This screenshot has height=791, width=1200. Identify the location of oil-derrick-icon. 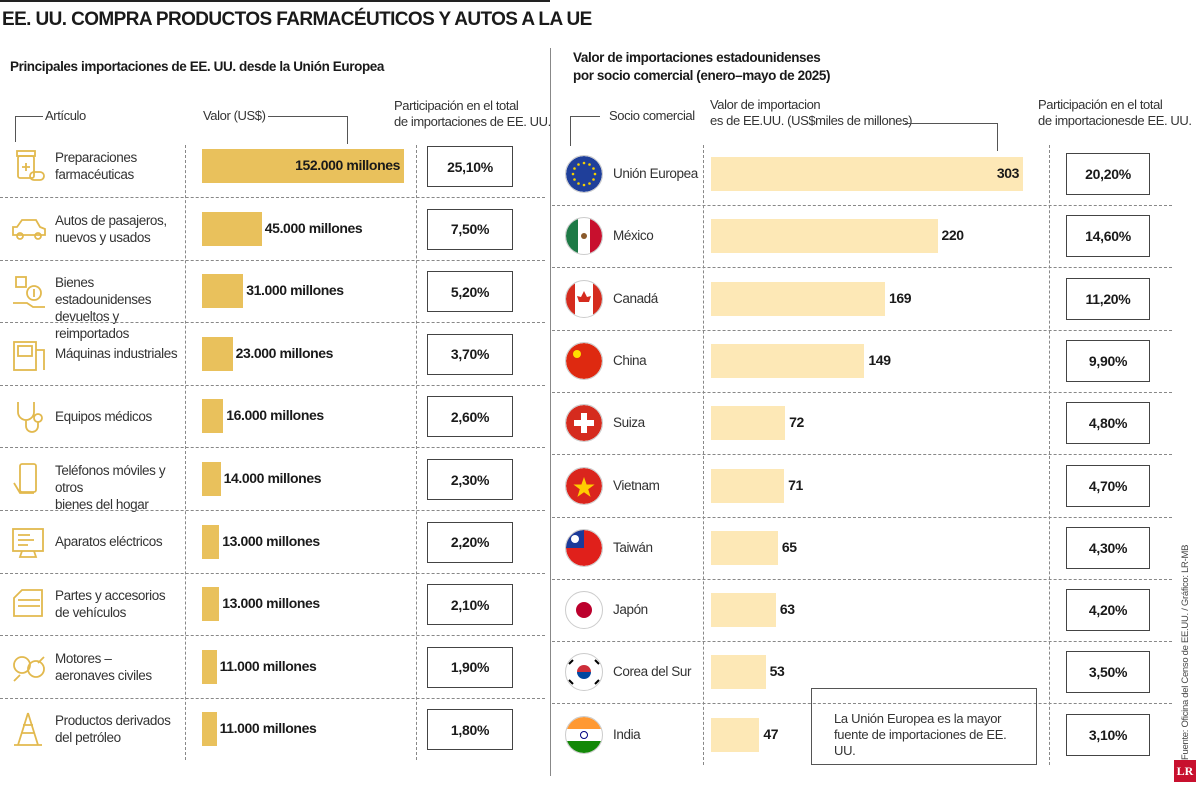
(29, 730).